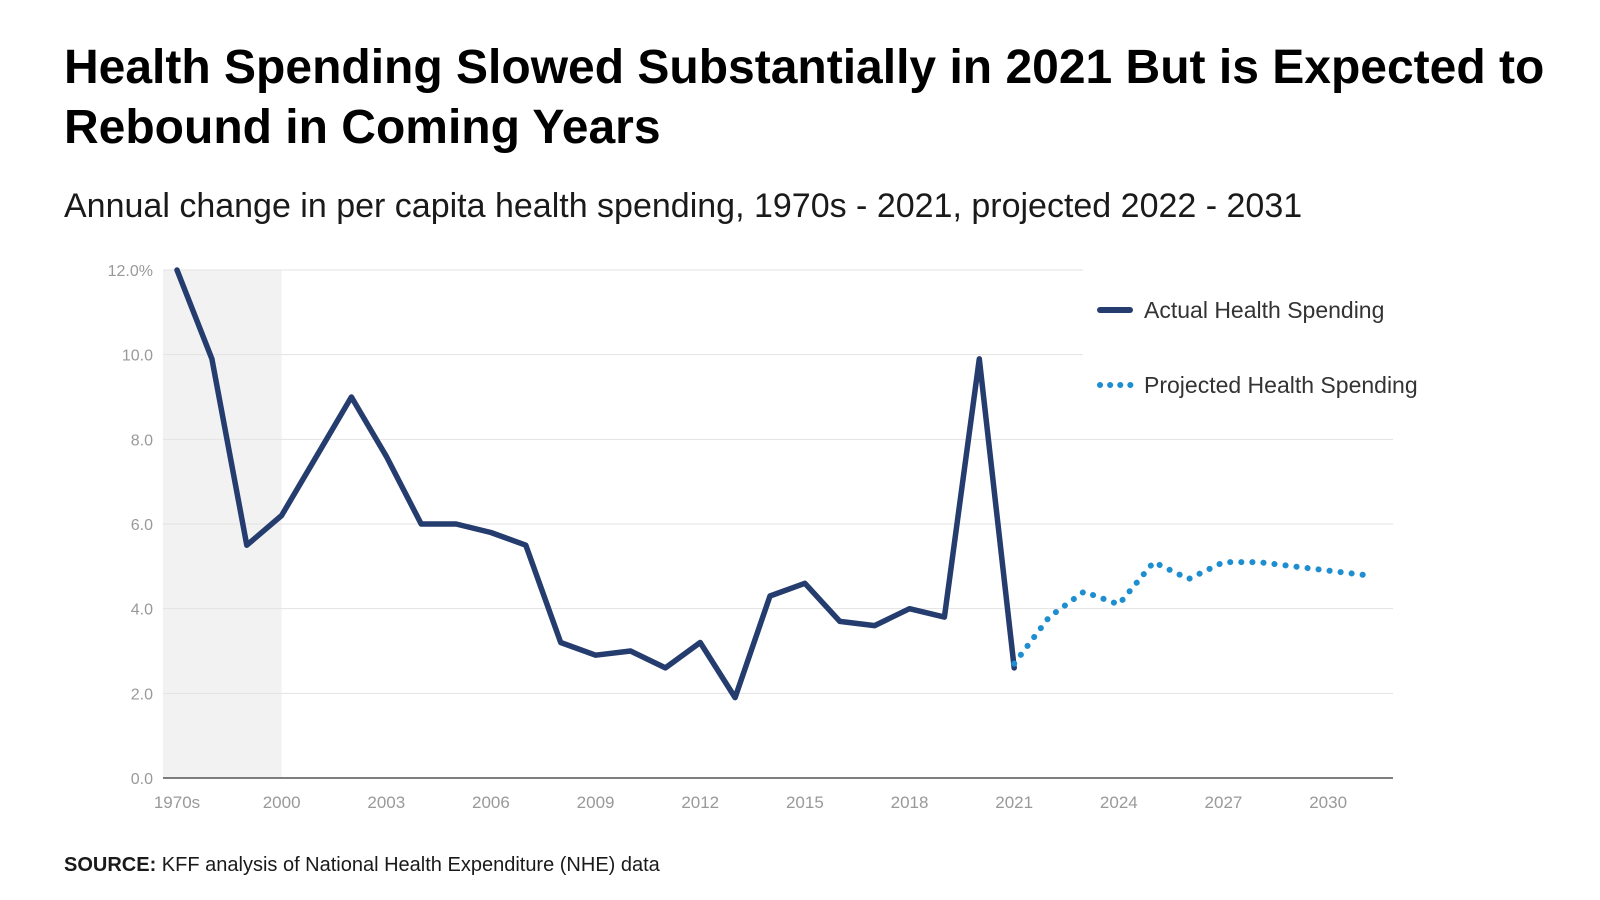 Image resolution: width=1600 pixels, height=900 pixels. What do you see at coordinates (142, 610) in the screenshot?
I see `y-tick-label: 4.0` at bounding box center [142, 610].